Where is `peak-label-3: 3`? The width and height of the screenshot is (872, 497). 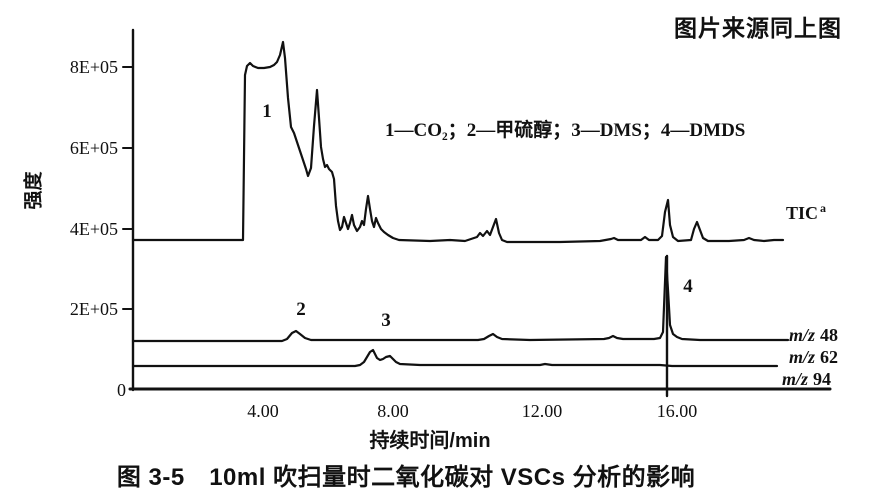 peak-label-3: 3 is located at coordinates (386, 320).